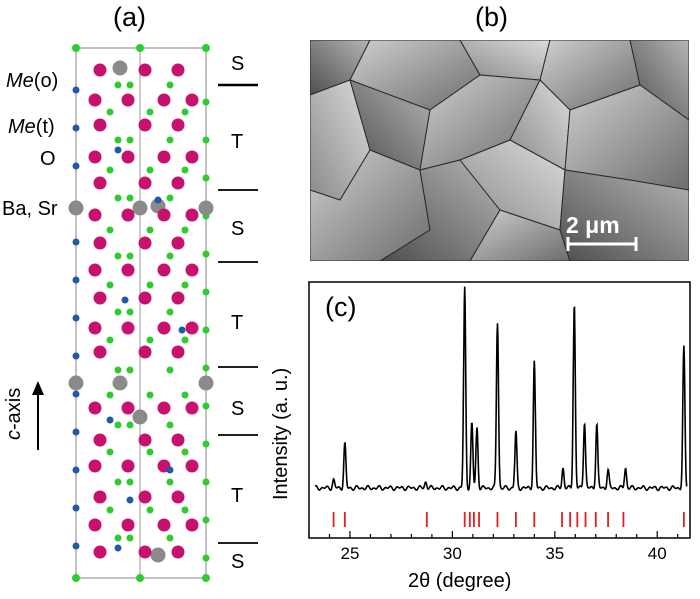  I want to click on legend-me-octahedral: Me(o), so click(32, 81).